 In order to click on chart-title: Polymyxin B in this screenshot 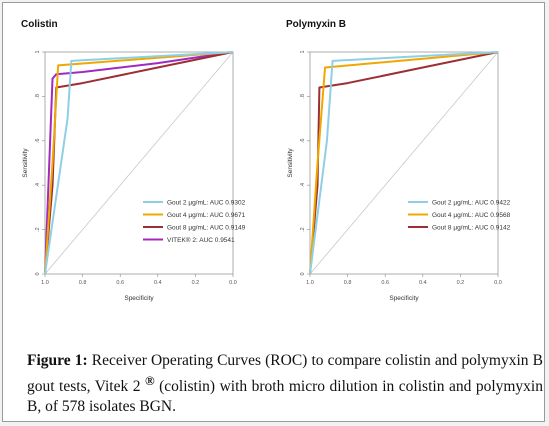, I will do `click(316, 24)`.